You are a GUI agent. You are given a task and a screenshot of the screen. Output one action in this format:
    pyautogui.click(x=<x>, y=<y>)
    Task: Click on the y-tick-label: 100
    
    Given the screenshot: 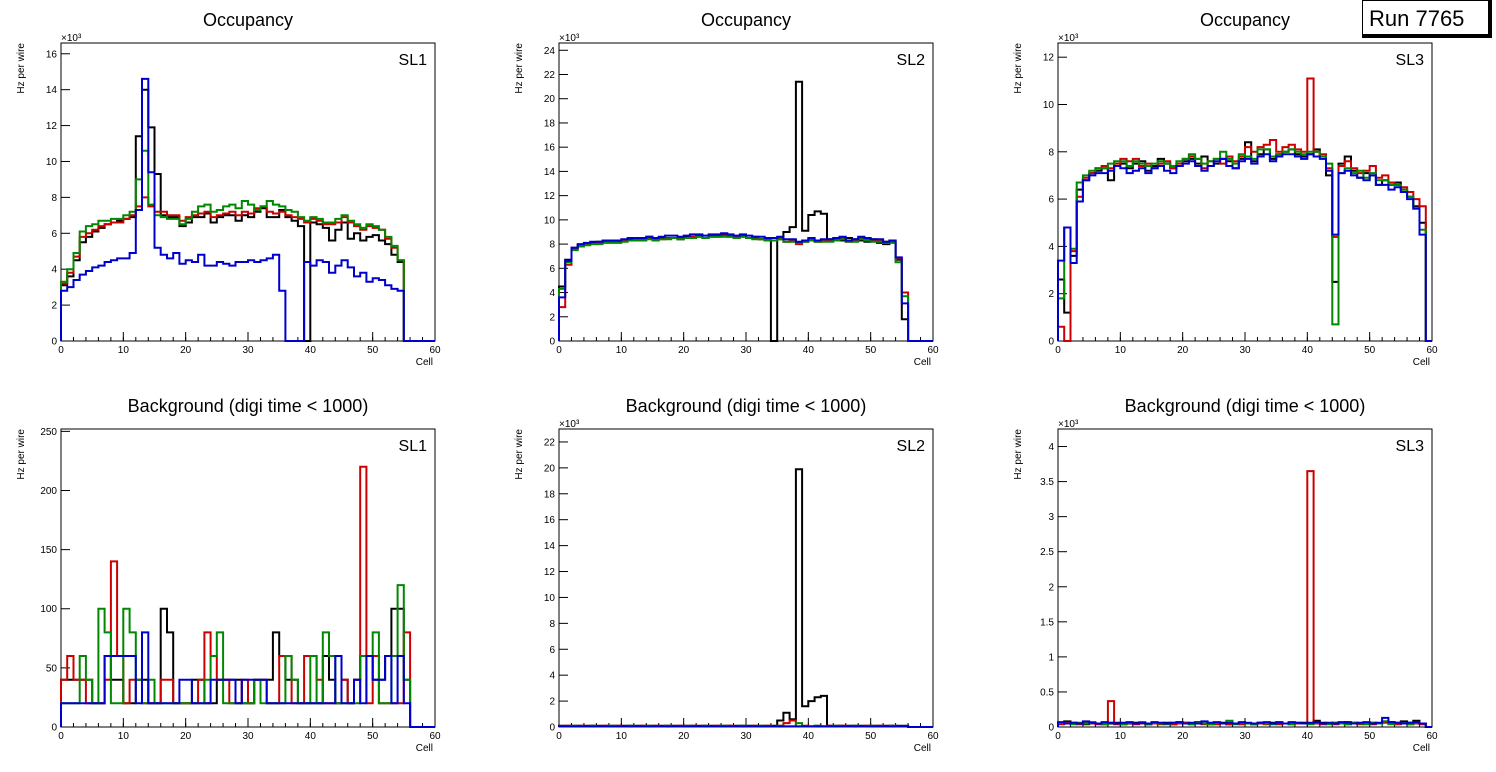 What is the action you would take?
    pyautogui.click(x=48, y=609)
    